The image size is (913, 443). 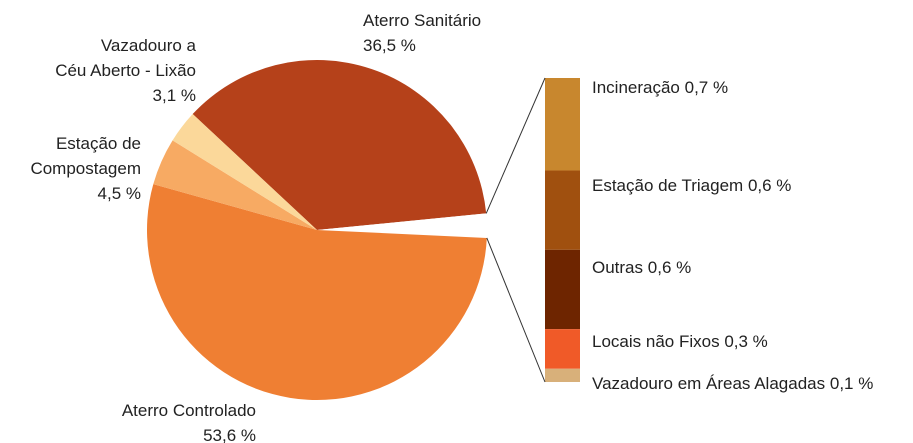 I want to click on pie-label: Estação de Compostagem 4,5 %, so click(x=85, y=168).